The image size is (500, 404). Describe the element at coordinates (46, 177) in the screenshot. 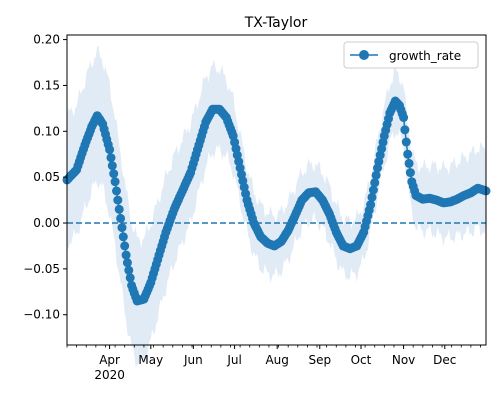

I see `y-tick-label: 0.05` at that location.